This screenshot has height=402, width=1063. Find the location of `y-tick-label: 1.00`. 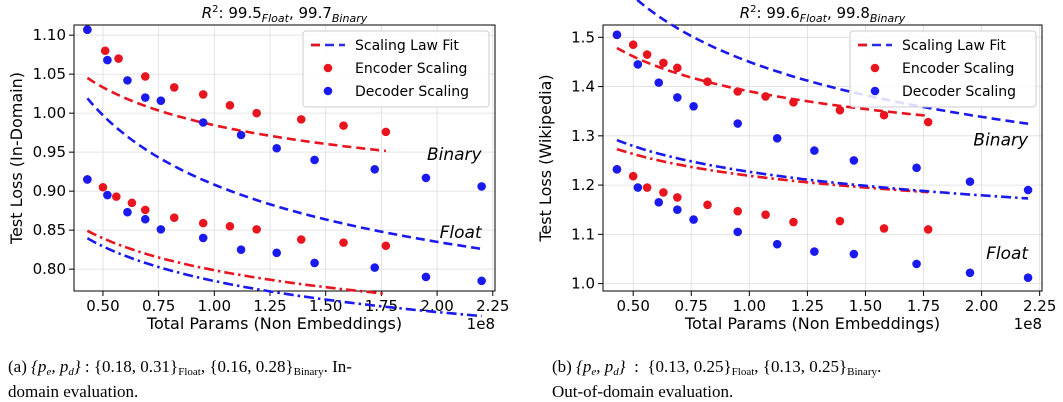

y-tick-label: 1.00 is located at coordinates (49, 113).